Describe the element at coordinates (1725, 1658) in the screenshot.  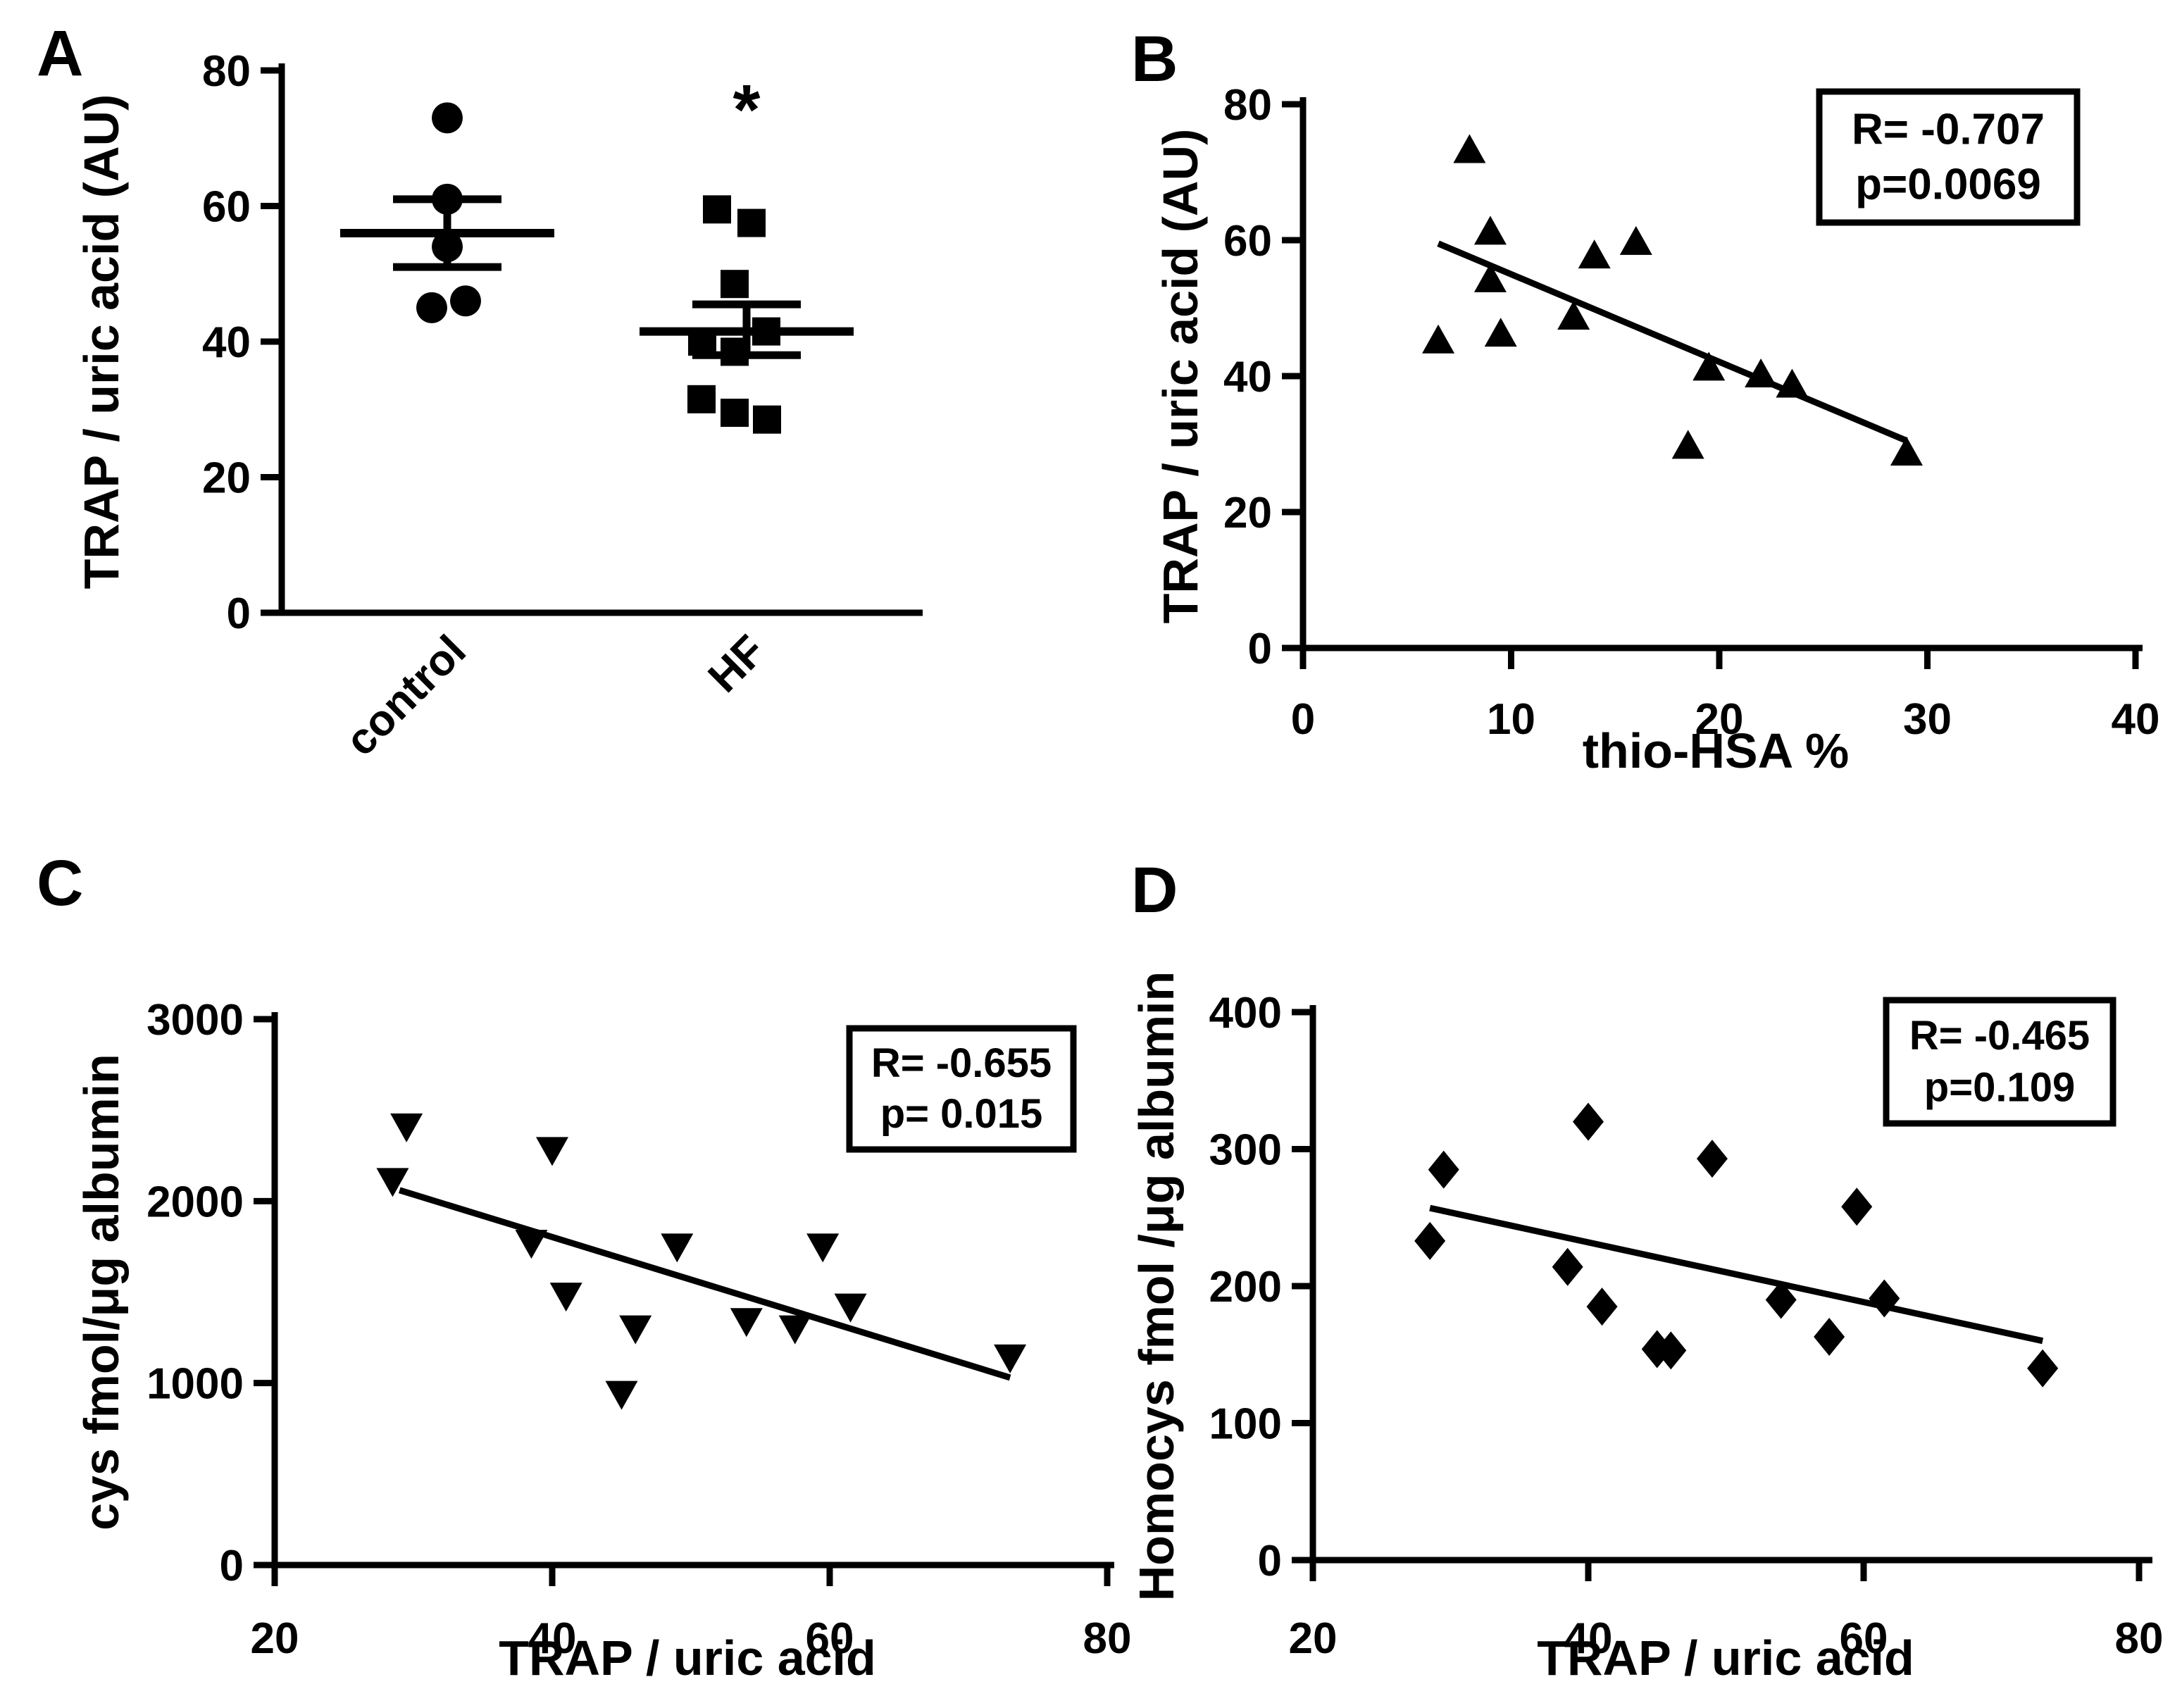
I see `x-axis-title: TRAP / uric acid` at that location.